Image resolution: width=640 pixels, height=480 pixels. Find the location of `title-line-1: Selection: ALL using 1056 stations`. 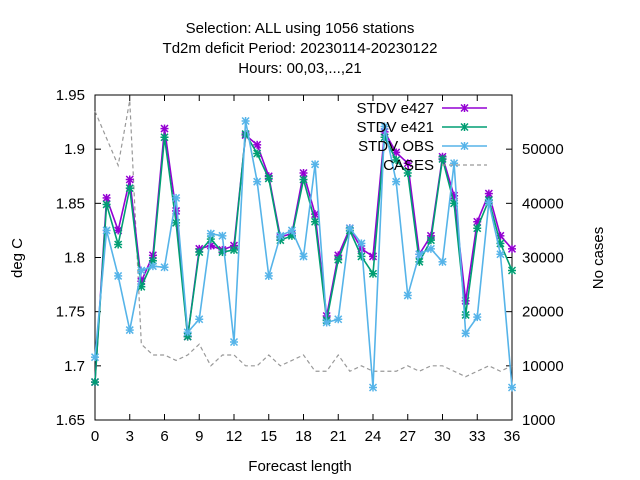

title-line-1: Selection: ALL using 1056 stations is located at coordinates (300, 28).